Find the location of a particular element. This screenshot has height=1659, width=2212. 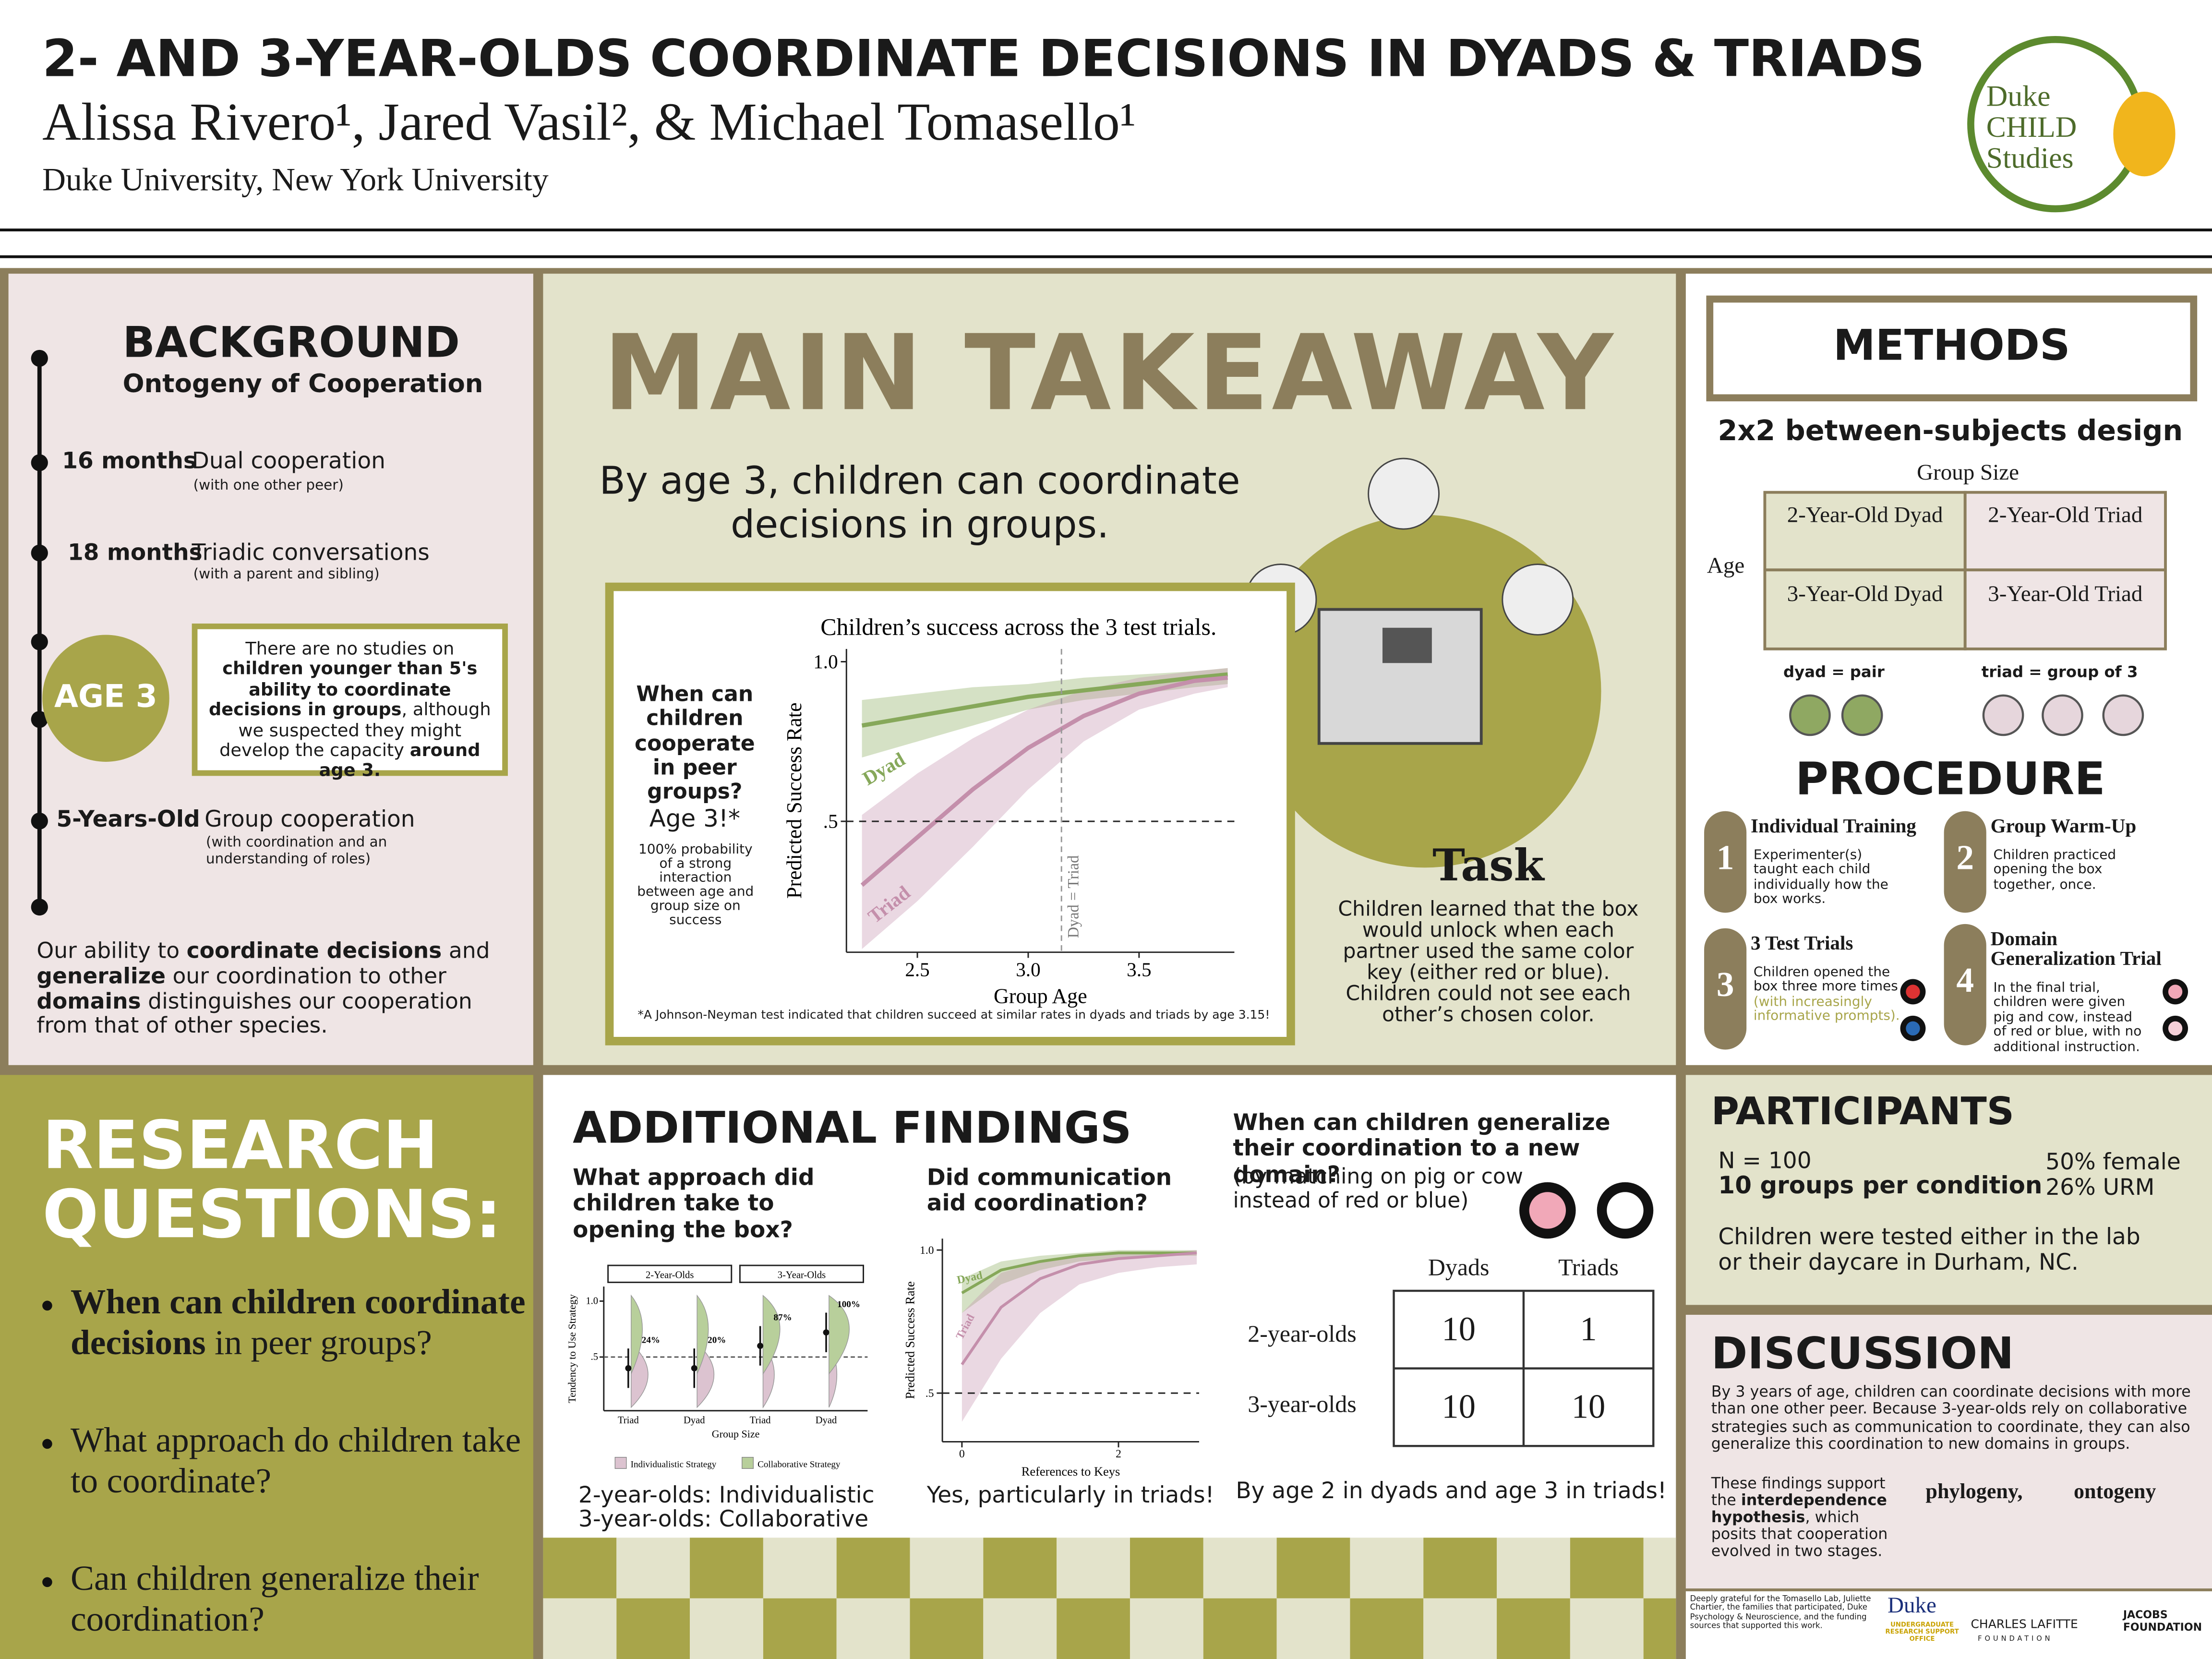

step-text: Children opened the box three more times is located at coordinates (1825, 980).